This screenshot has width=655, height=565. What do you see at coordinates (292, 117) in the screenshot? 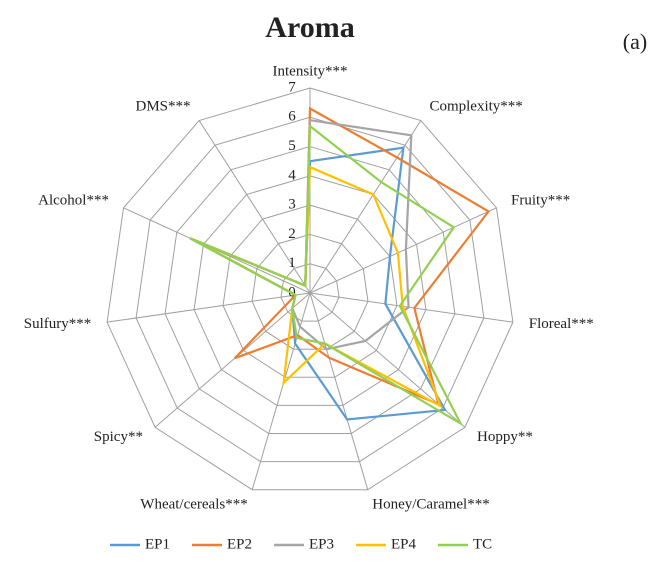
I see `r-tick-label: 6` at bounding box center [292, 117].